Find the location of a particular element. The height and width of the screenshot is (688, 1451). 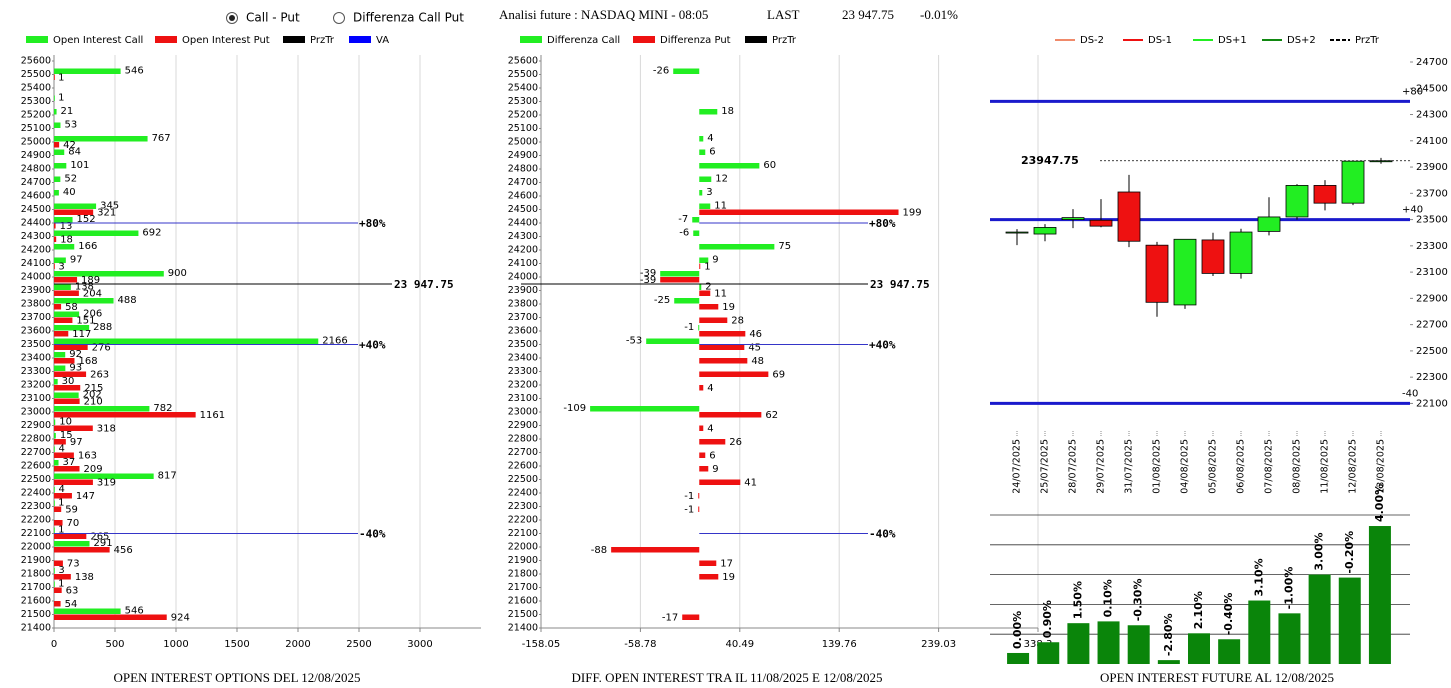

y-tick-label: 23100 is located at coordinates (523, 398).